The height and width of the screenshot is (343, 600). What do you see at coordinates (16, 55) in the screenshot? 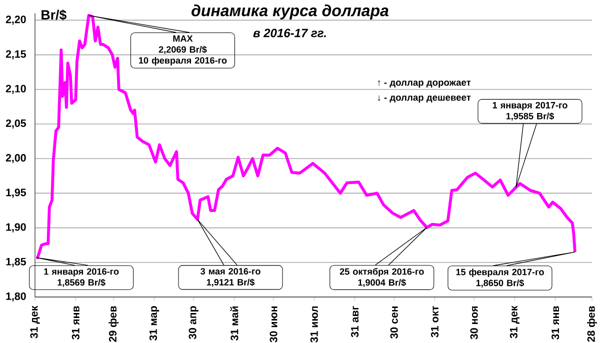
I see `y-tick-label: 2,15` at bounding box center [16, 55].